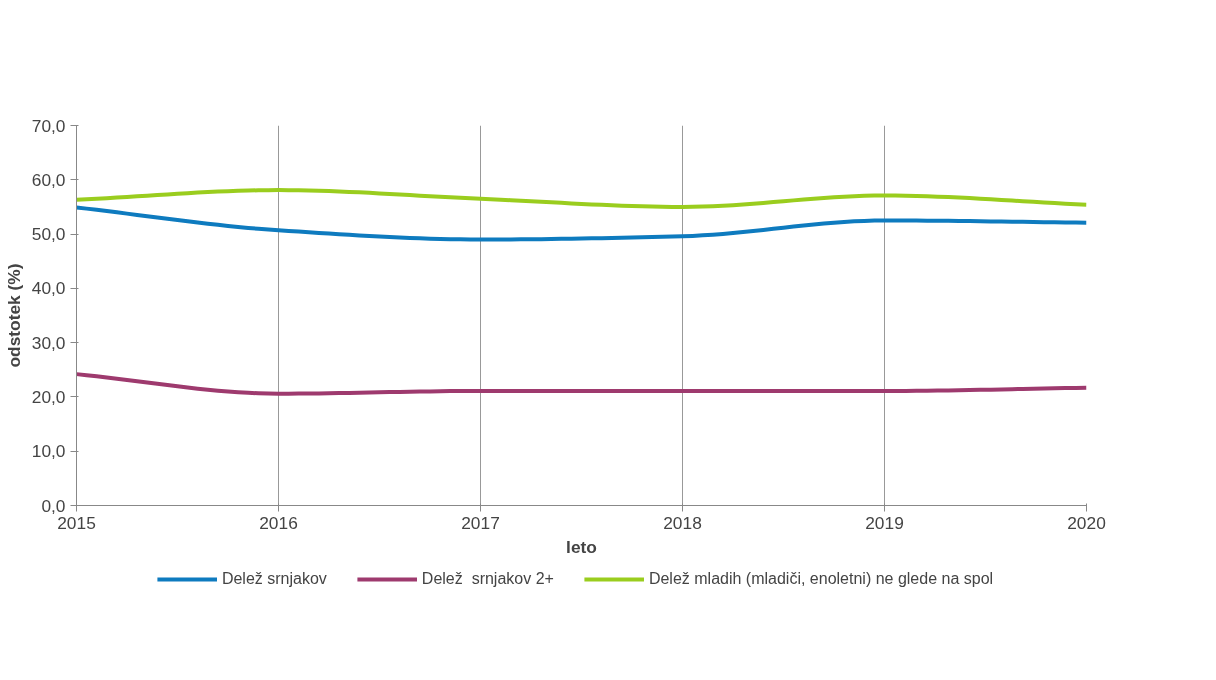 This screenshot has height=680, width=1216. Describe the element at coordinates (682, 522) in the screenshot. I see `x-tick-label: 2018` at that location.